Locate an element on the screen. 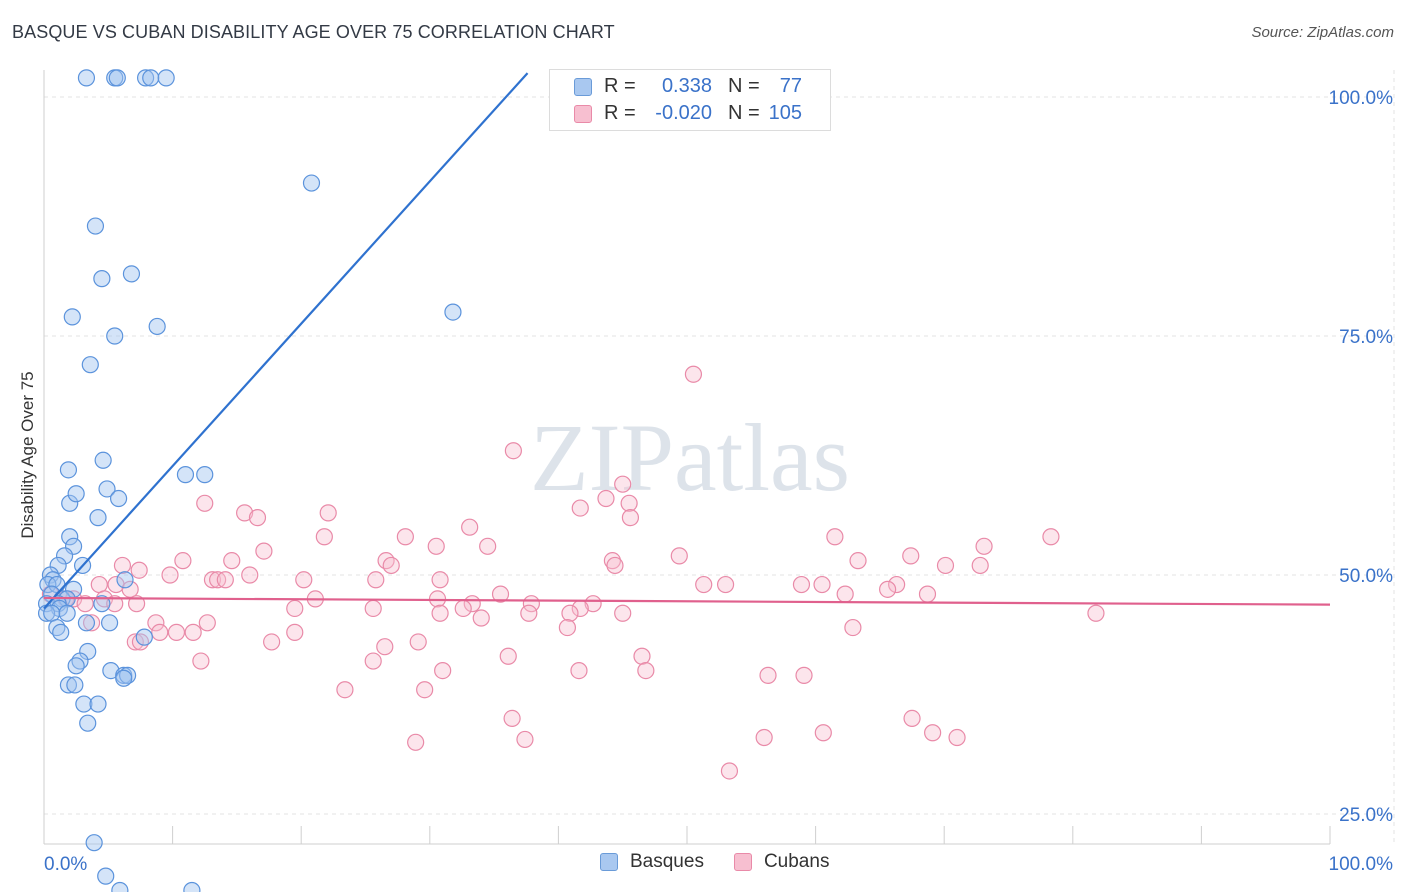 This screenshot has height=892, width=1406. cubans-trend-line is located at coordinates (687, 601).